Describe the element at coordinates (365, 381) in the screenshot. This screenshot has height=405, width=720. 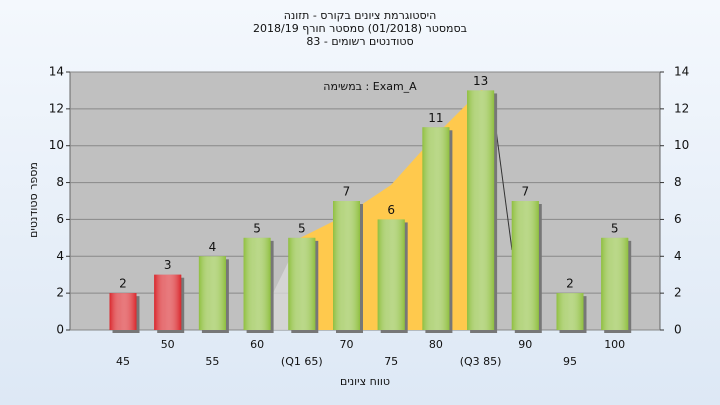
I see `x-axis-label: טווח ציונים` at that location.